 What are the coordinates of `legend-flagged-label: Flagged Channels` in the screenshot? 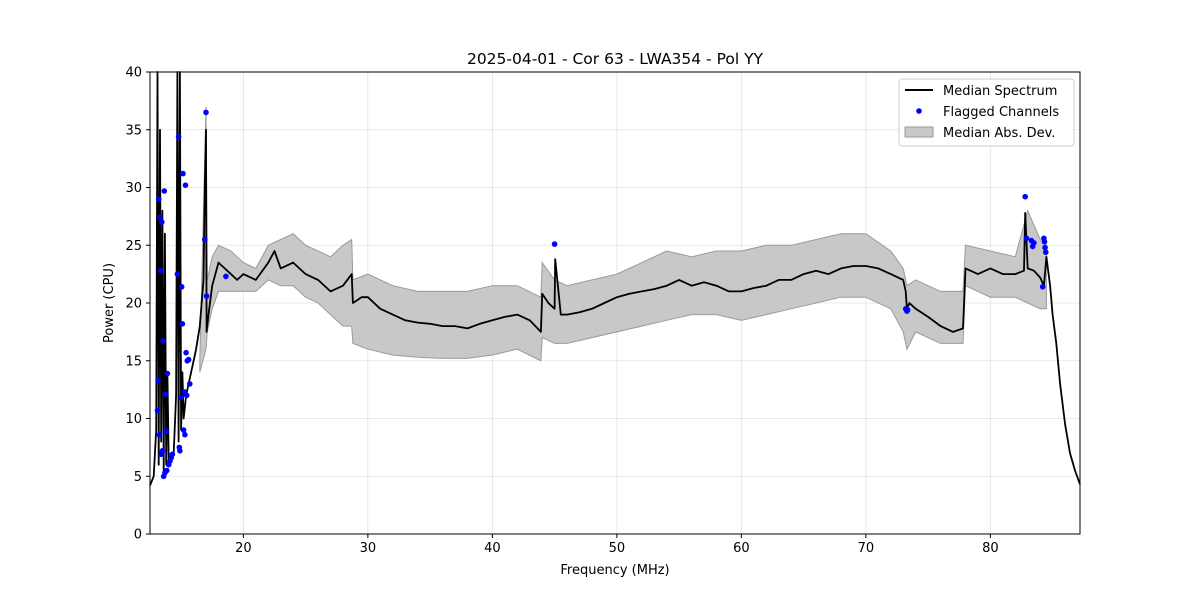 It's located at (1001, 112).